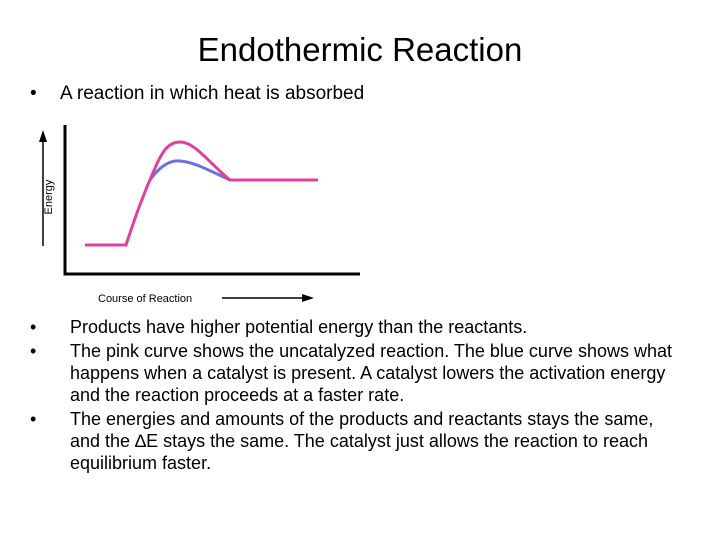 The width and height of the screenshot is (720, 540). I want to click on y-axis-label: Energy, so click(49, 197).